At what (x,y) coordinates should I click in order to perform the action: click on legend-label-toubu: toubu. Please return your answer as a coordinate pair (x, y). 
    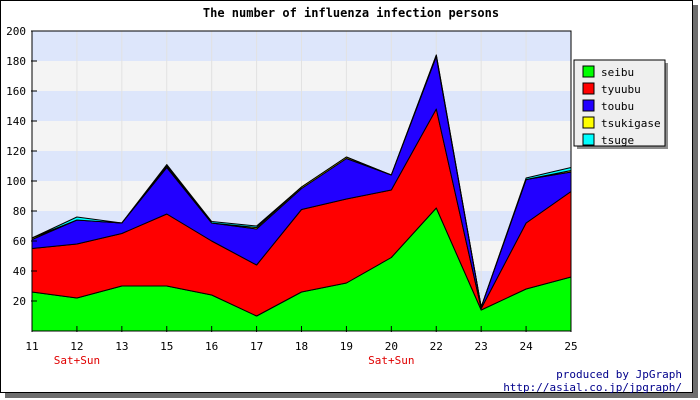
    Looking at the image, I should click on (617, 106).